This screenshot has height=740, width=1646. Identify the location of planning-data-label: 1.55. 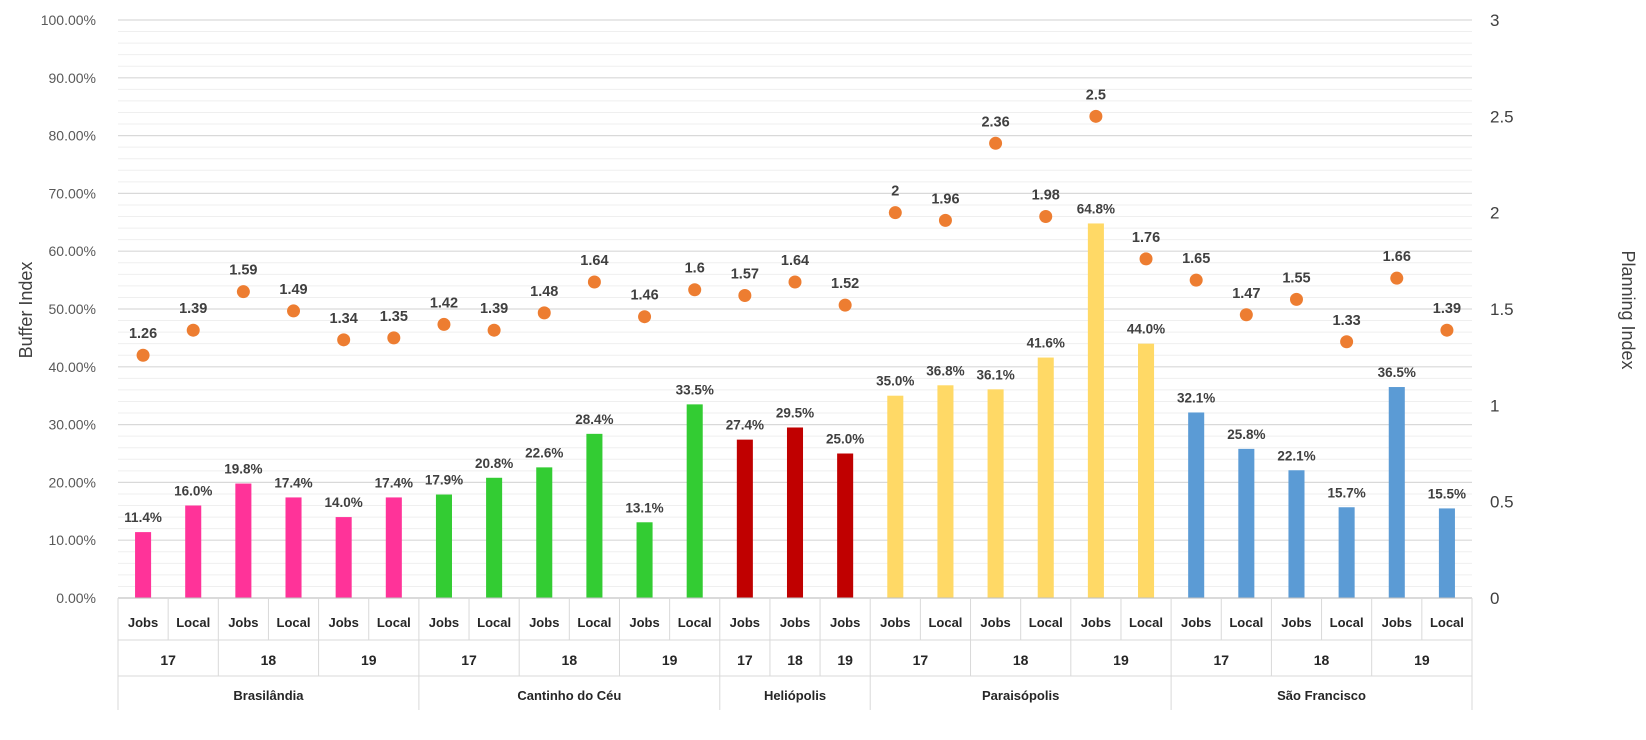
(1296, 278).